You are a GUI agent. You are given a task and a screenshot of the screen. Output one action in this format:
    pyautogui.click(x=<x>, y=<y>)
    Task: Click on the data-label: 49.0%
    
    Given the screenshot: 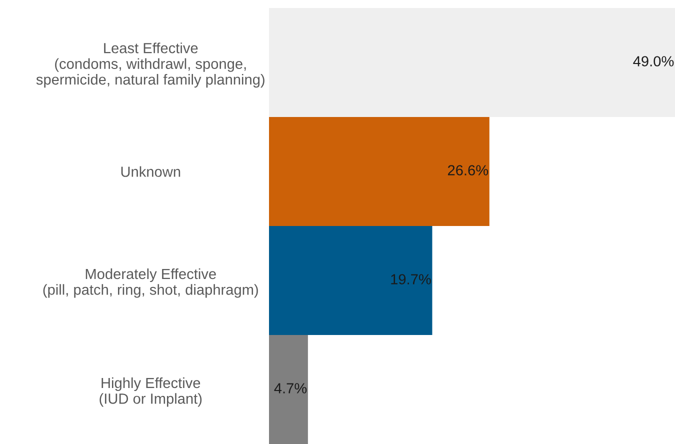 What is the action you would take?
    pyautogui.click(x=653, y=61)
    